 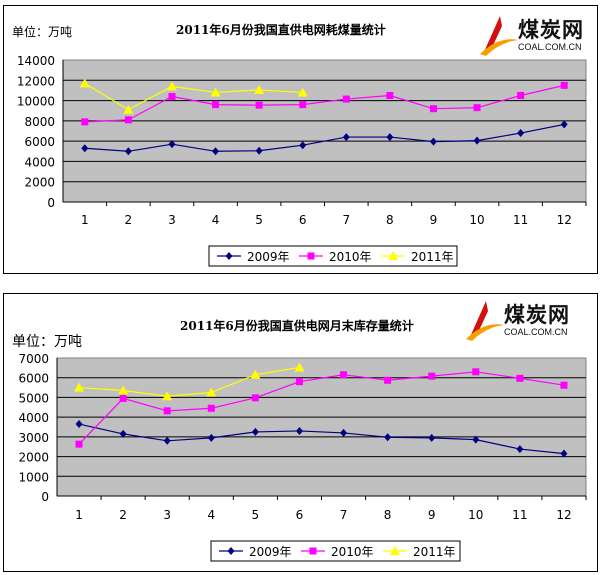 What do you see at coordinates (520, 220) in the screenshot?
I see `x-tick-label: 11` at bounding box center [520, 220].